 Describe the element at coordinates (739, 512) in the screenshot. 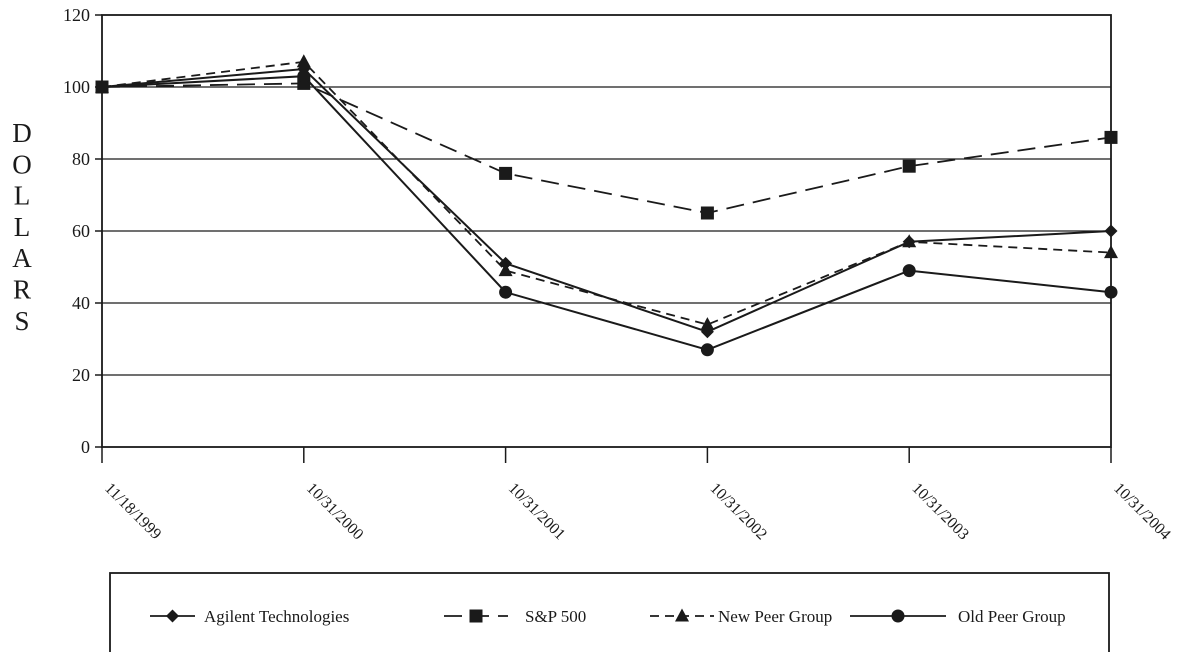

I see `x-tick-label: 10/31/2002` at that location.